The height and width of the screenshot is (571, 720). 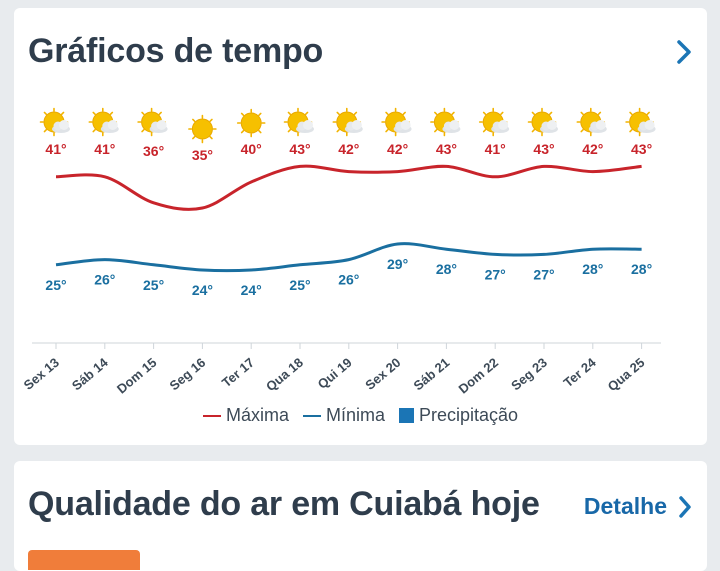 What do you see at coordinates (432, 374) in the screenshot?
I see `x-axis-label: Sáb 21` at bounding box center [432, 374].